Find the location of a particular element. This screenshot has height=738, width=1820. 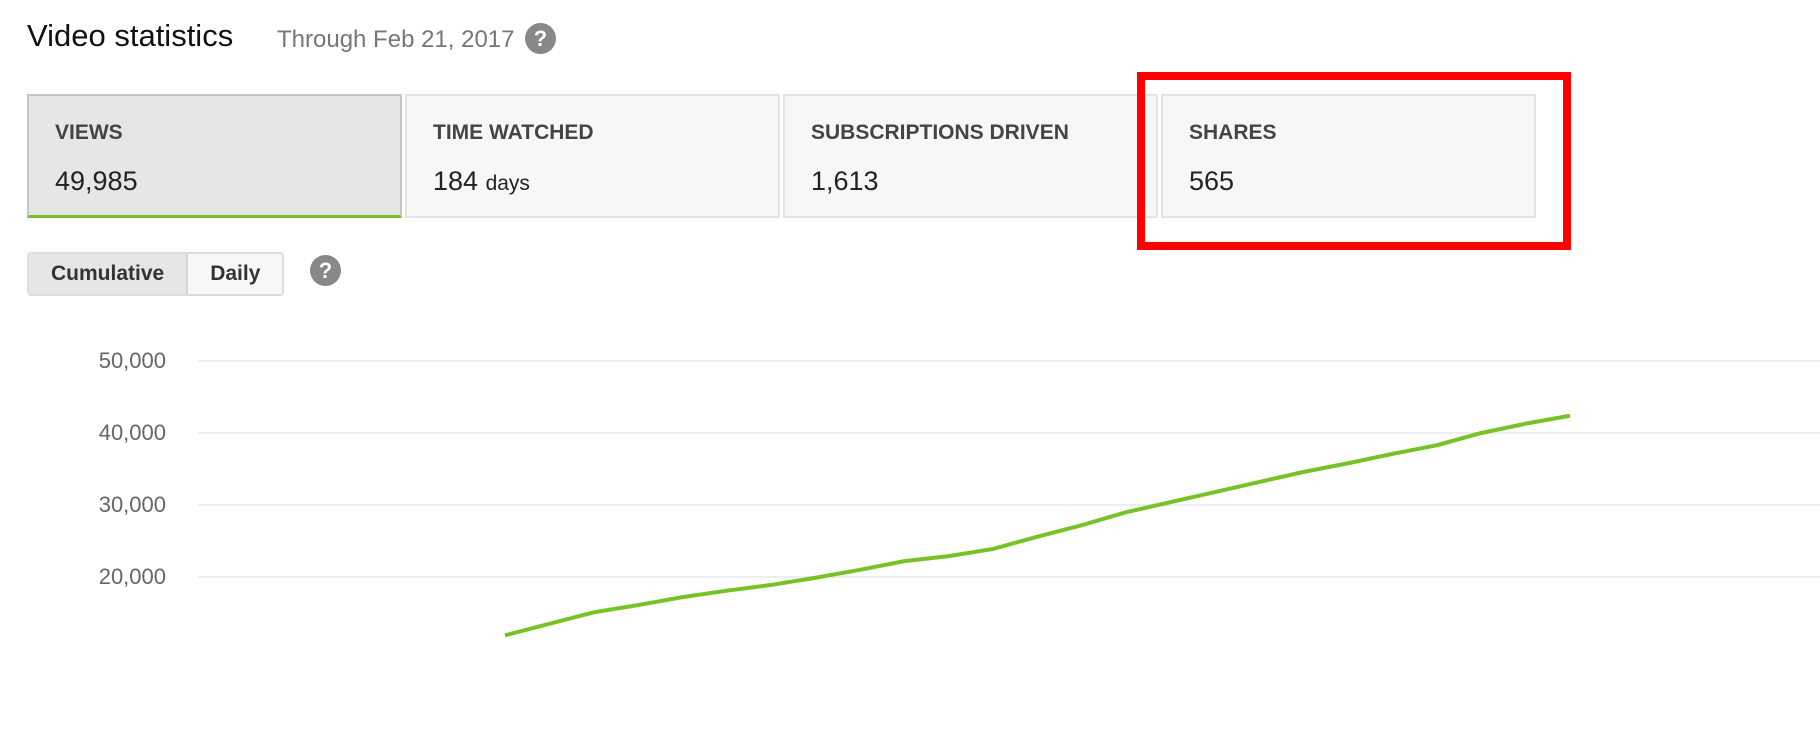

tab-views: VIEWS 49,985 is located at coordinates (214, 156).